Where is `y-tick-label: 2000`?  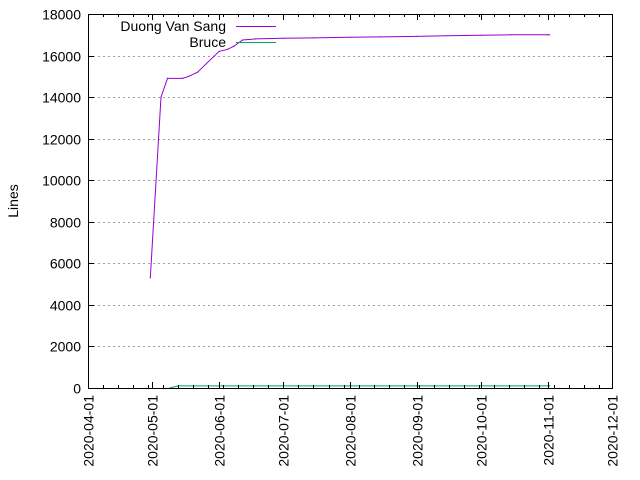 y-tick-label: 2000 is located at coordinates (65, 347).